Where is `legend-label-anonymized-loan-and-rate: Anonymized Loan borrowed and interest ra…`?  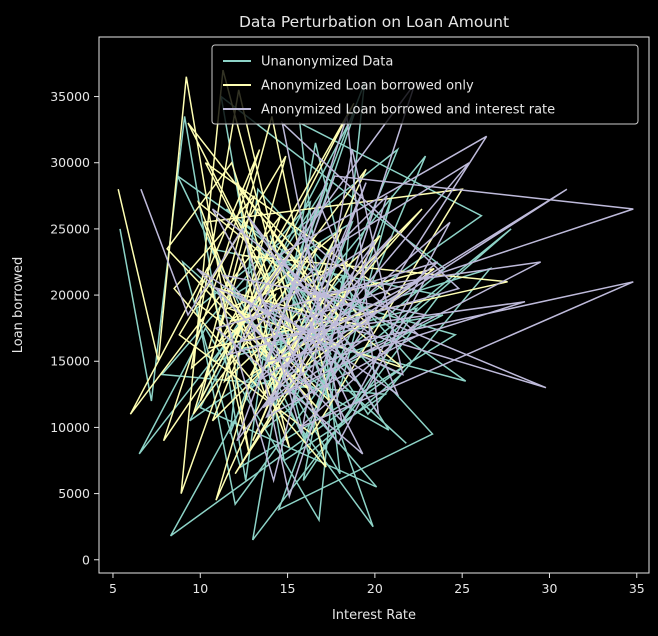 legend-label-anonymized-loan-and-rate: Anonymized Loan borrowed and interest ra… is located at coordinates (408, 110).